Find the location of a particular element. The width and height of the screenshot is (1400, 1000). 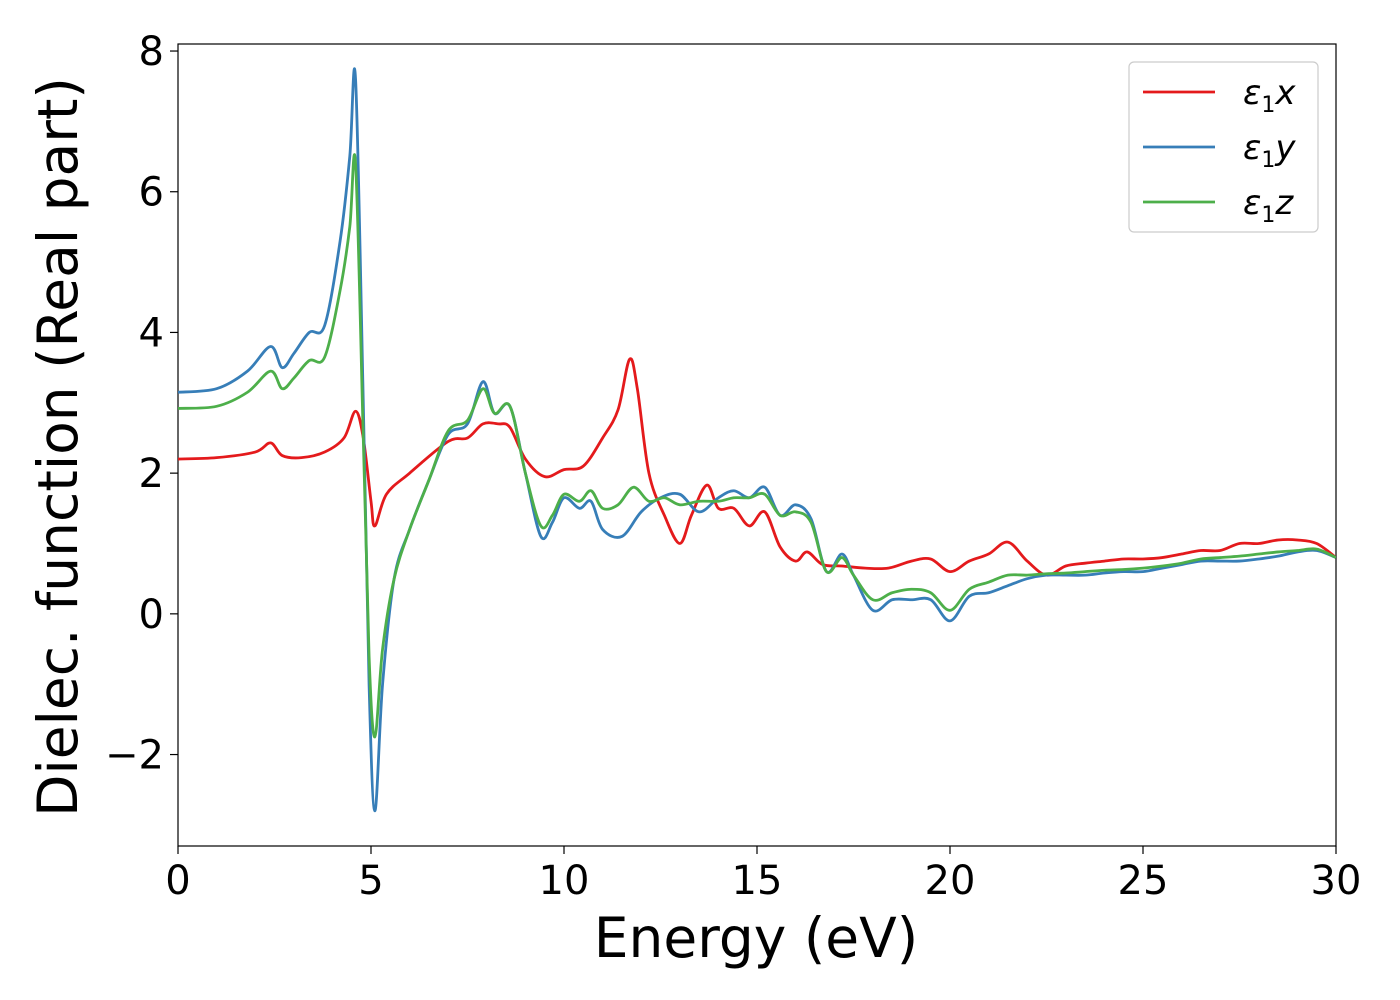

y-tick-label: 8 is located at coordinates (151, 52).